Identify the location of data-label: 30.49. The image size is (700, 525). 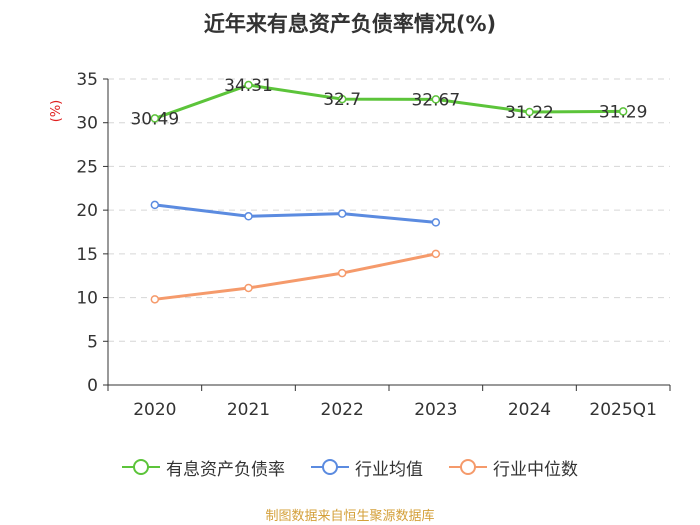
(154, 119).